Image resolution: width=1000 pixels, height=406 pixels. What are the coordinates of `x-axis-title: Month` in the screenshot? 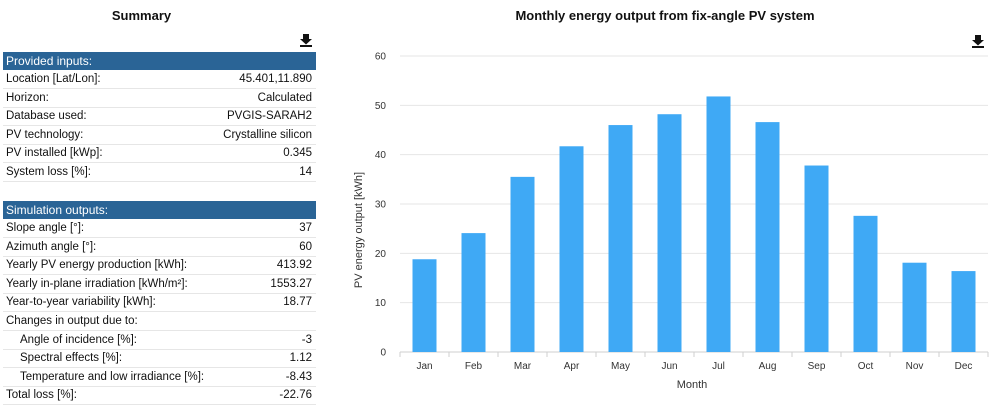 It's located at (692, 385).